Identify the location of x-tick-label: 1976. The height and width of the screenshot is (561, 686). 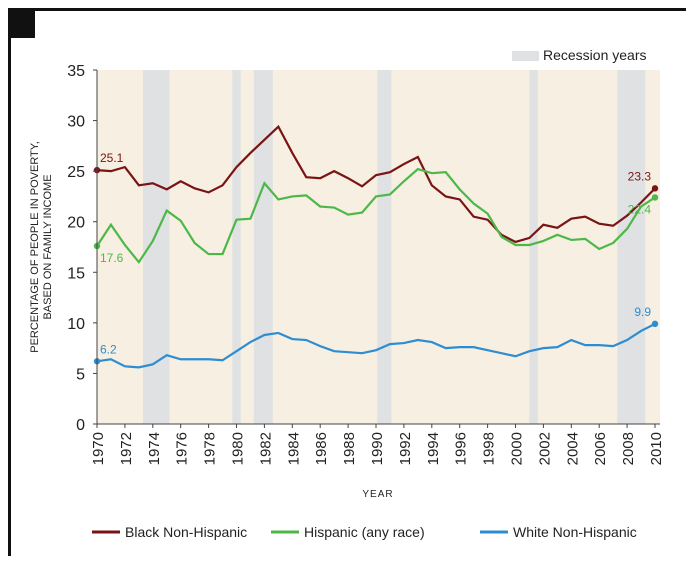
(182, 448).